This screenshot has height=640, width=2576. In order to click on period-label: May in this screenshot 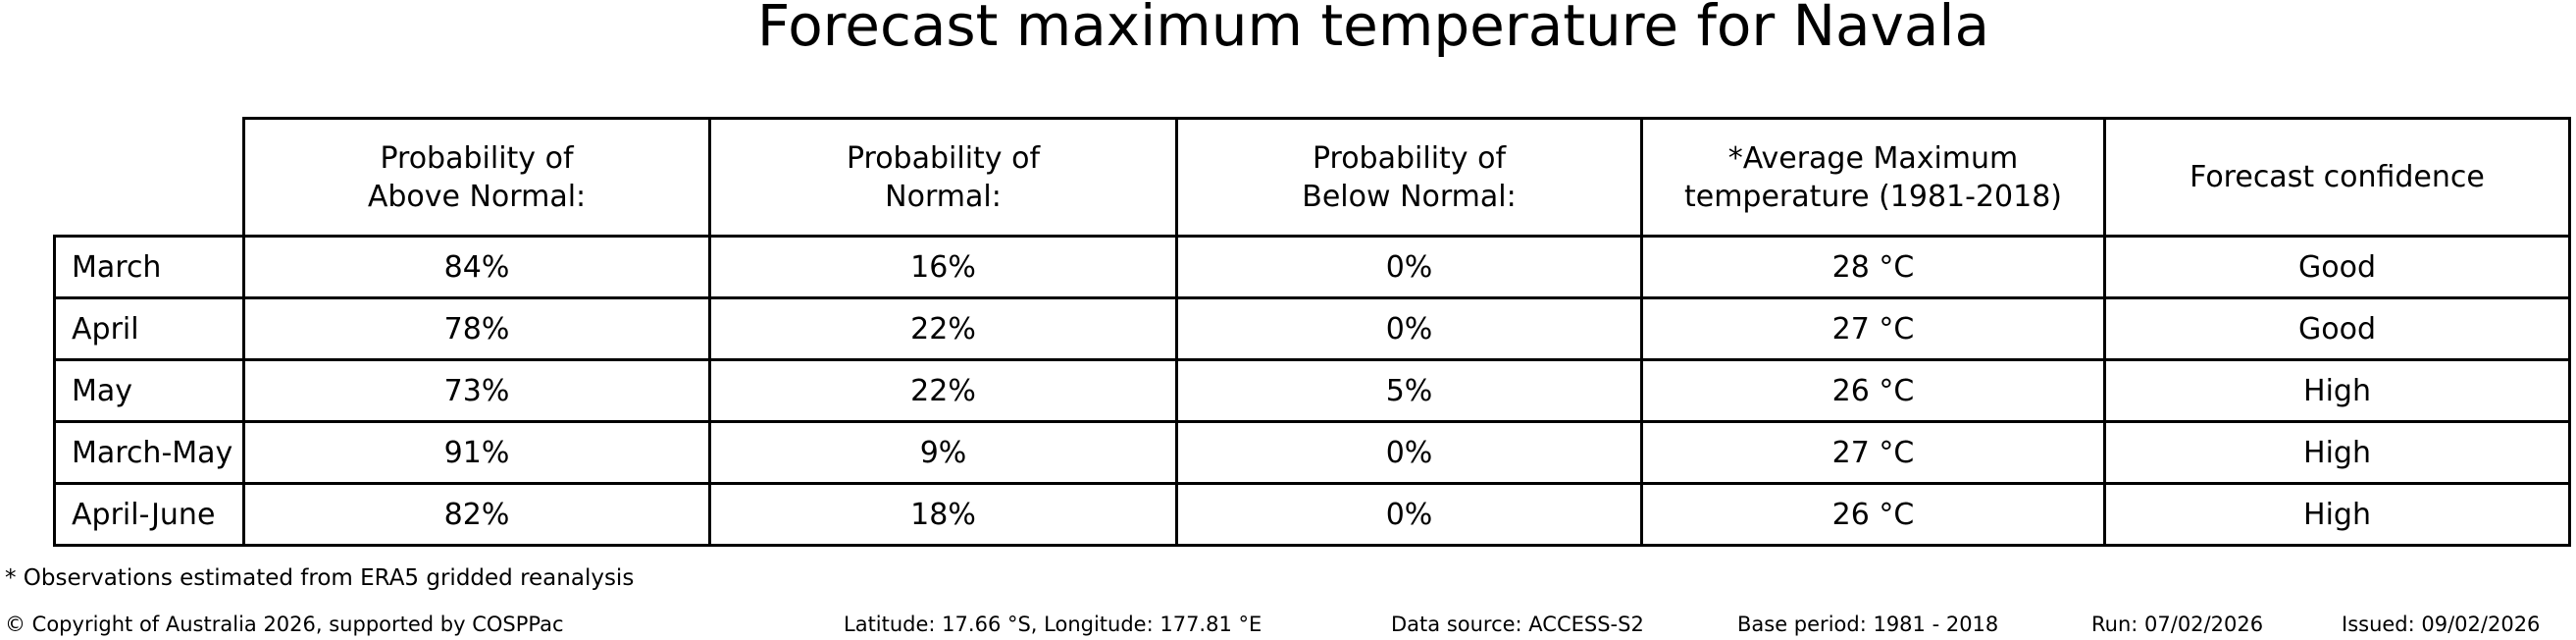, I will do `click(149, 391)`.